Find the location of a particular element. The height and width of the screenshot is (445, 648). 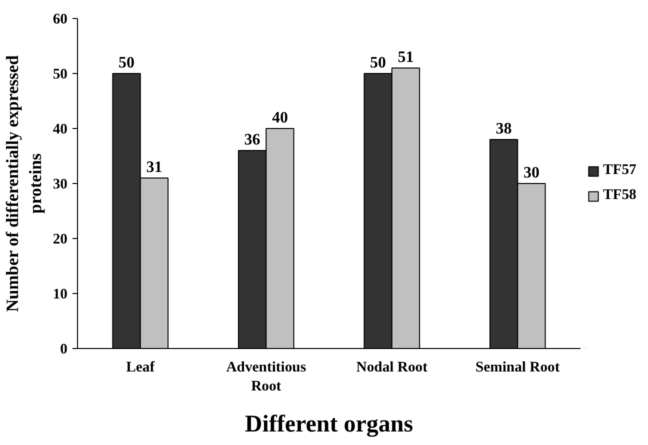

x-tick-label: Leaf is located at coordinates (141, 368).